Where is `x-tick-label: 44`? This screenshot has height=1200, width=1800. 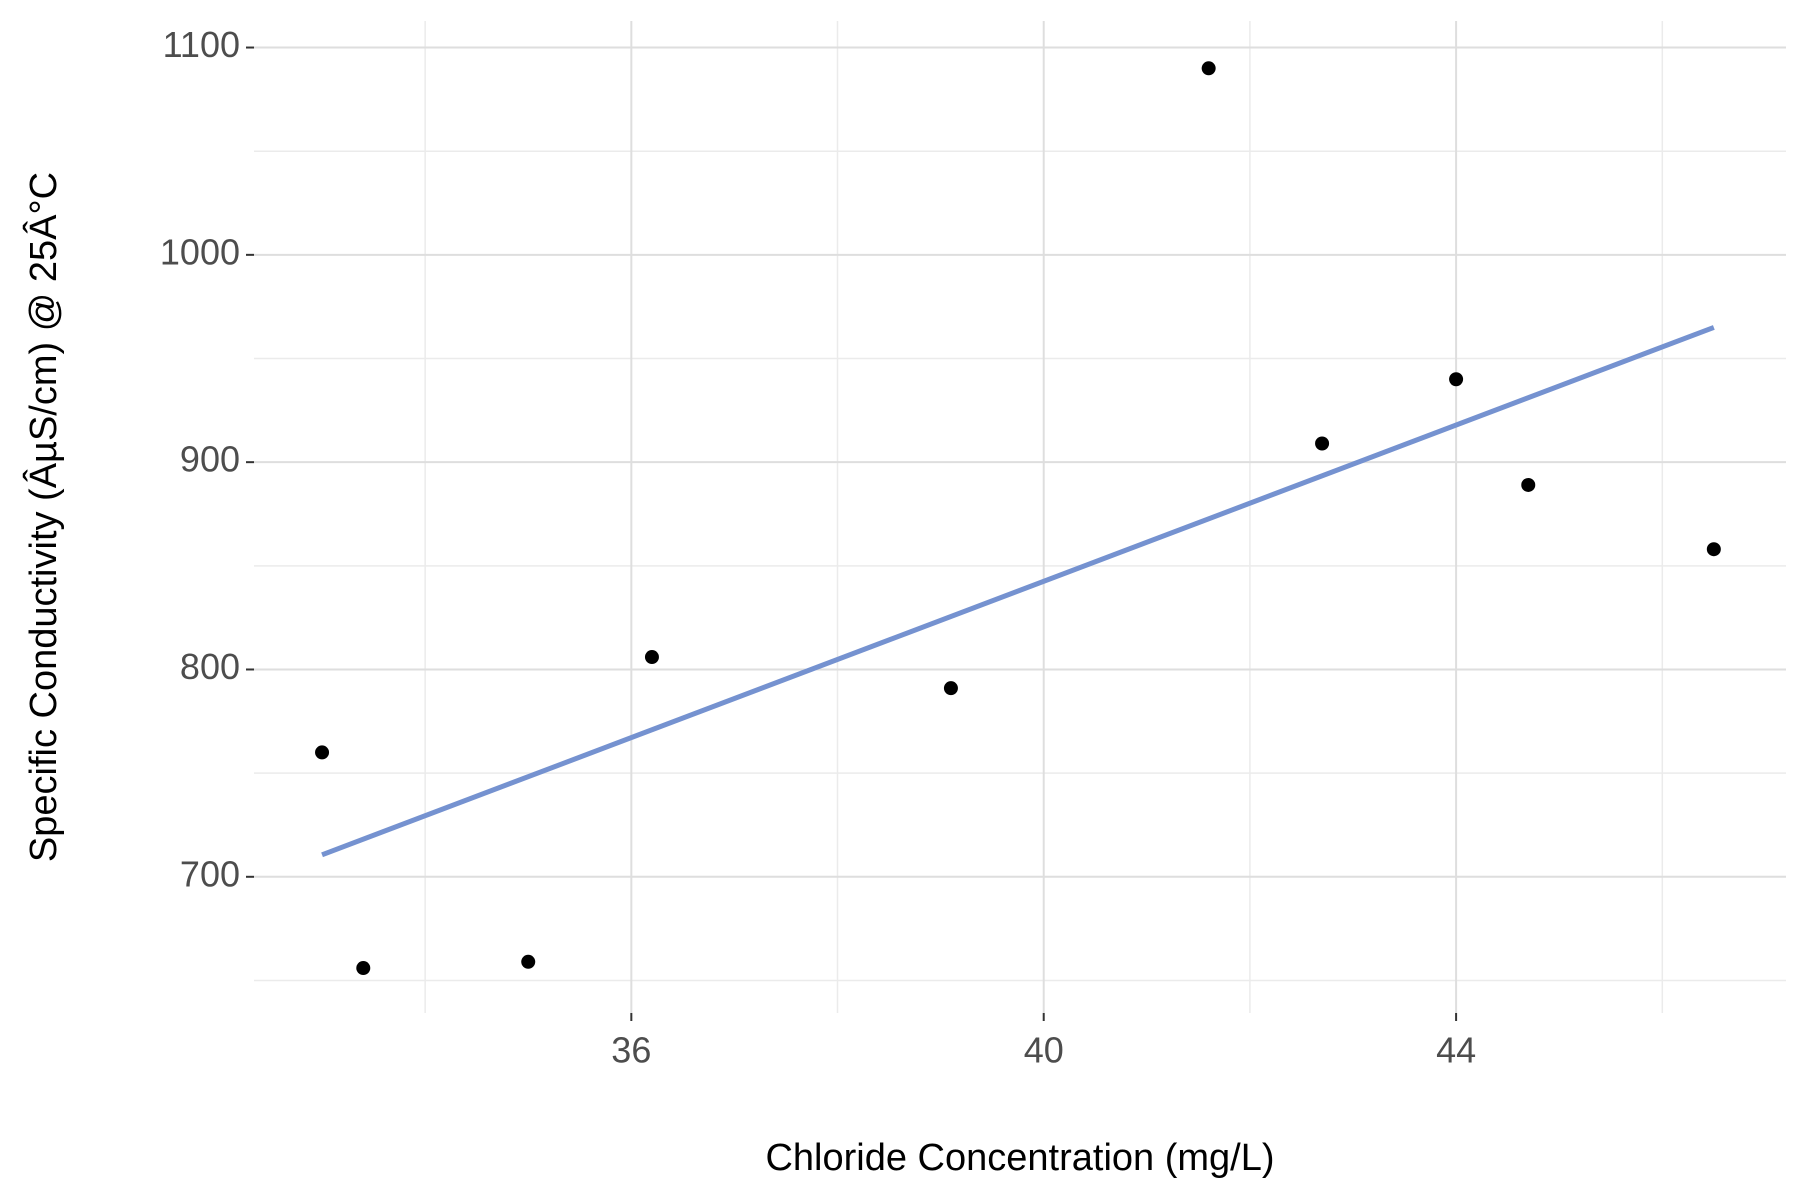 x-tick-label: 44 is located at coordinates (1456, 1050).